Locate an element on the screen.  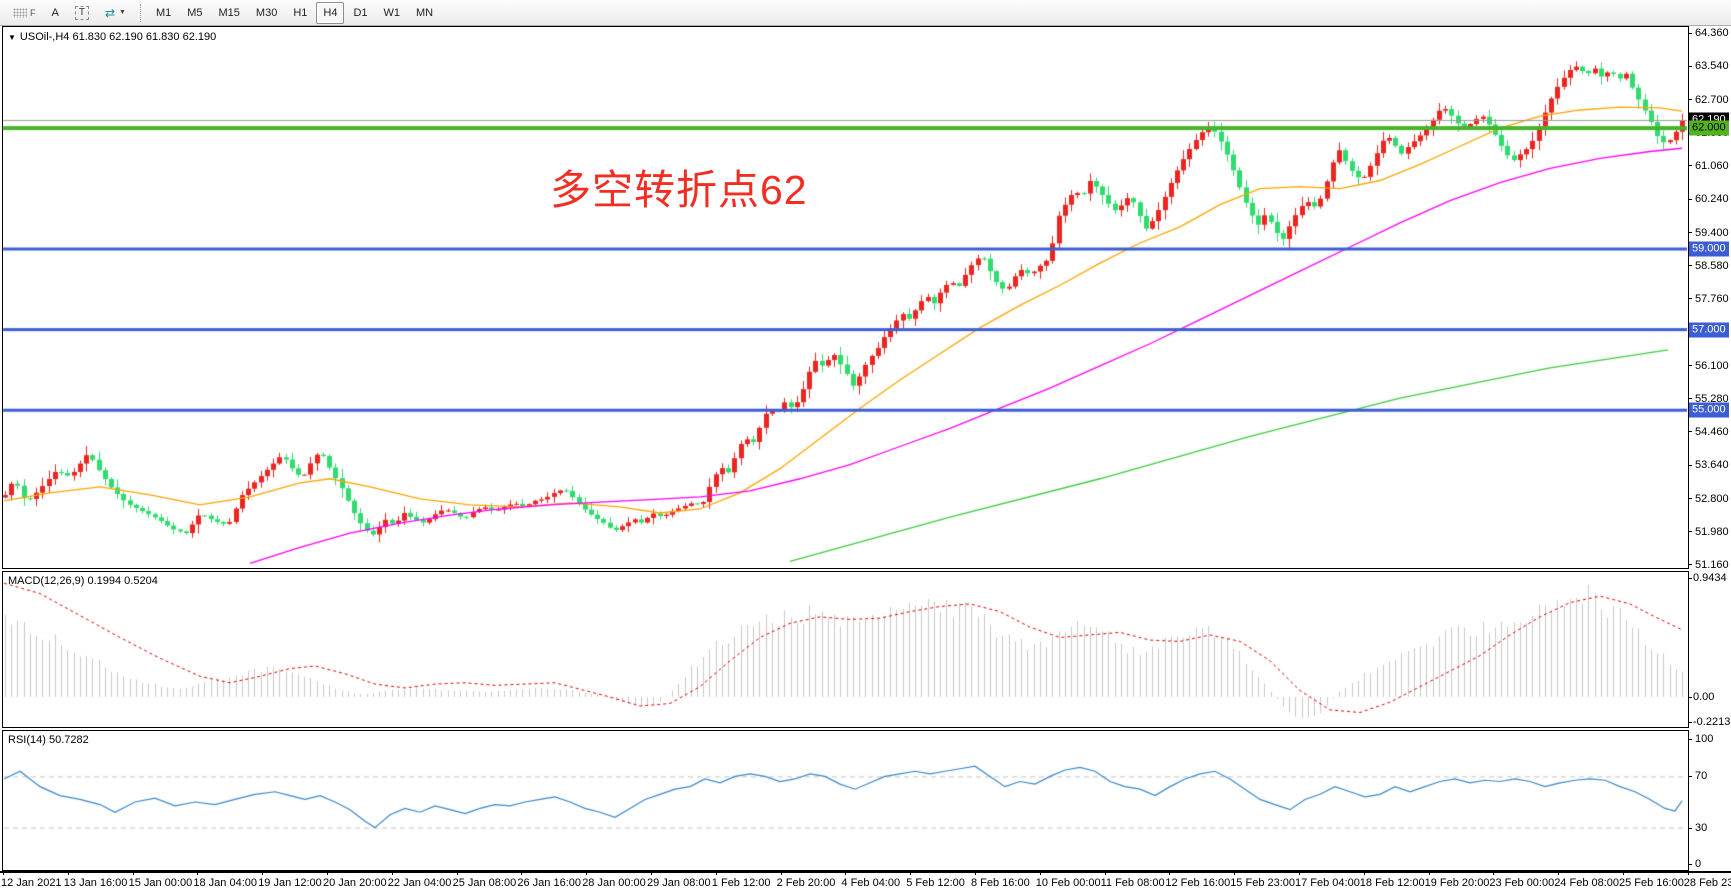
timeframe-button-d1: D1 is located at coordinates (360, 12).